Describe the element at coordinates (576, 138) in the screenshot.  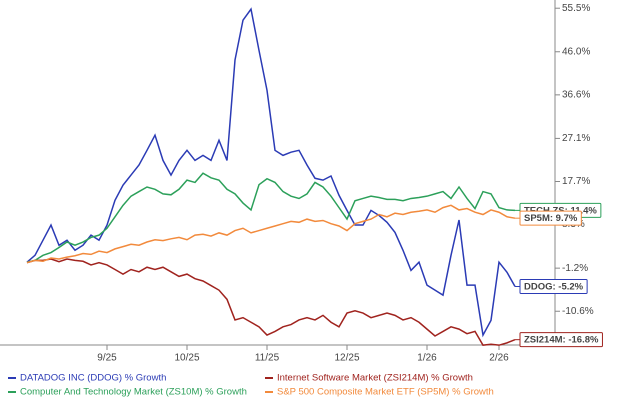
I see `y-tick-label: 27.1%` at that location.